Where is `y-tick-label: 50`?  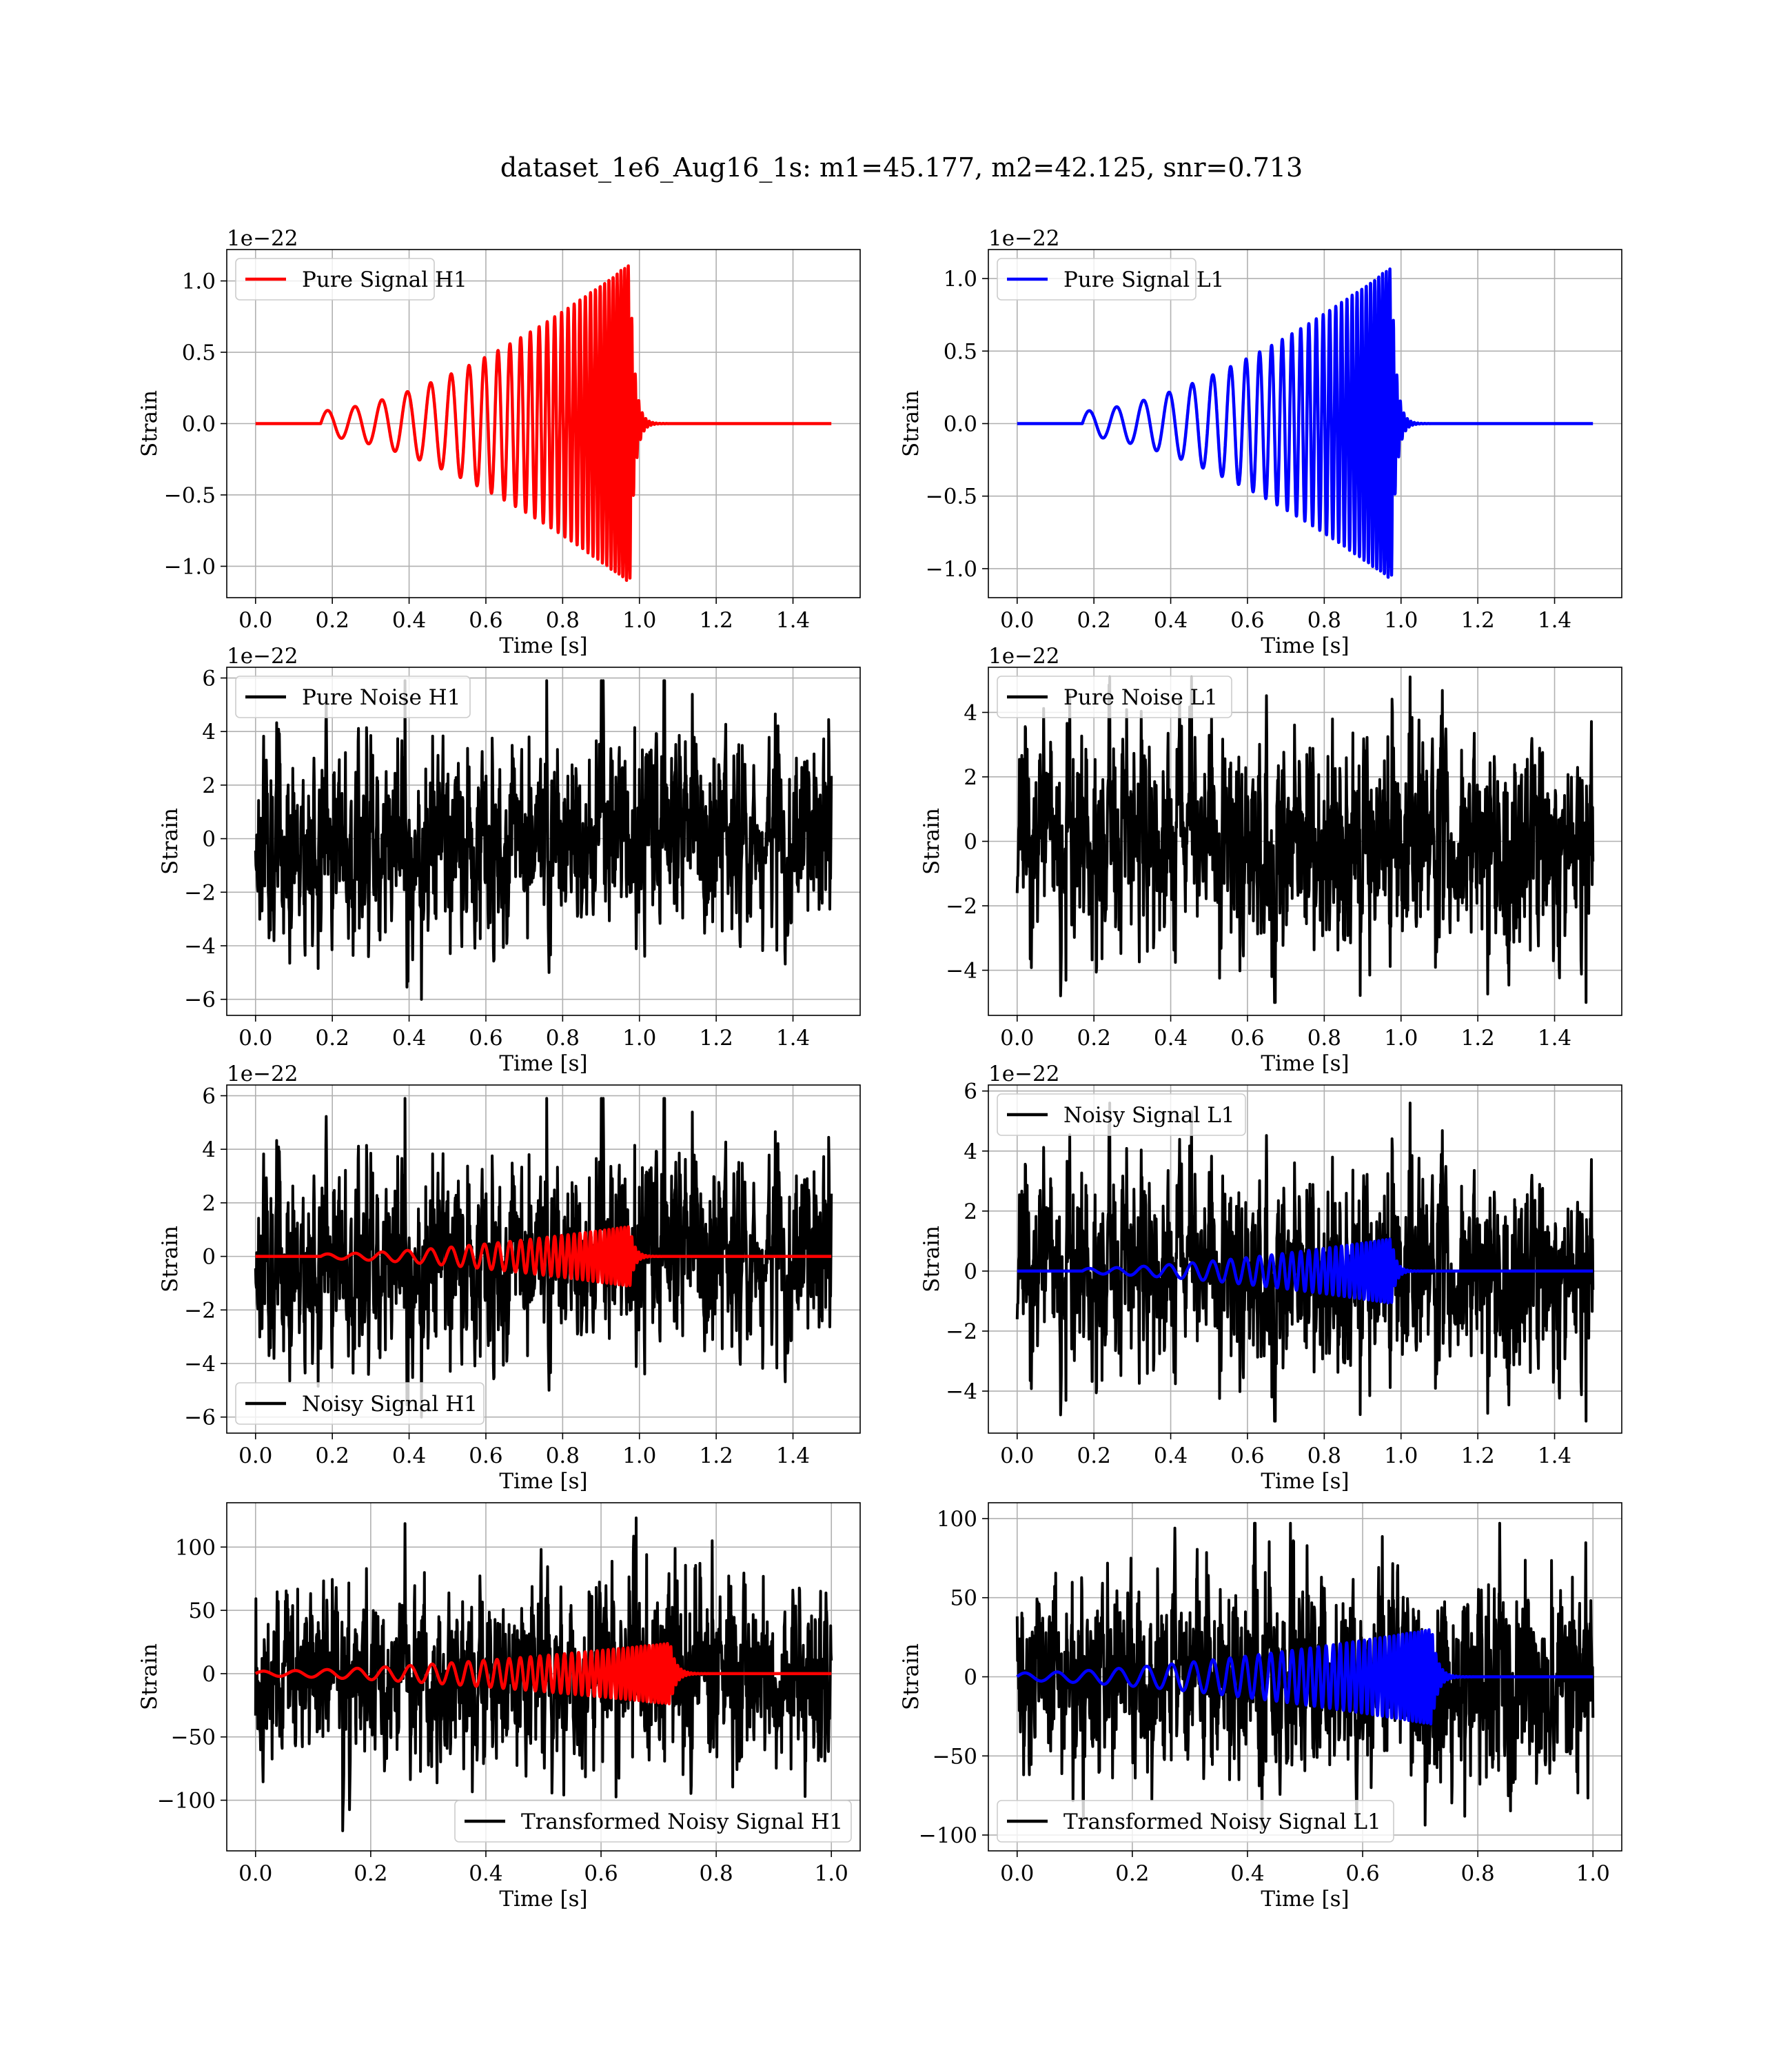 y-tick-label: 50 is located at coordinates (963, 1598).